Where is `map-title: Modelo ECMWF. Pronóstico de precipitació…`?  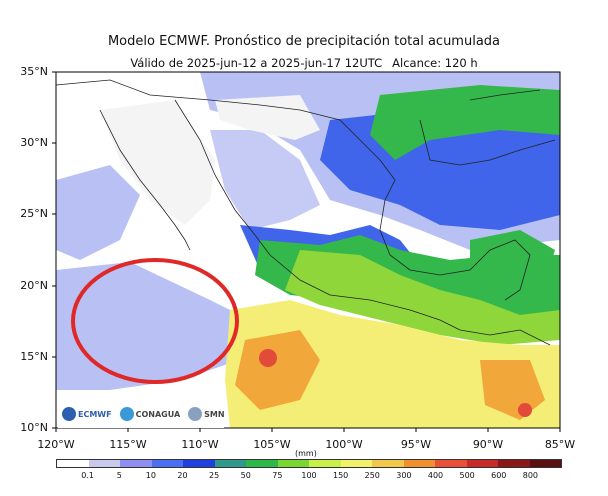 map-title: Modelo ECMWF. Pronóstico de precipitació… is located at coordinates (304, 41).